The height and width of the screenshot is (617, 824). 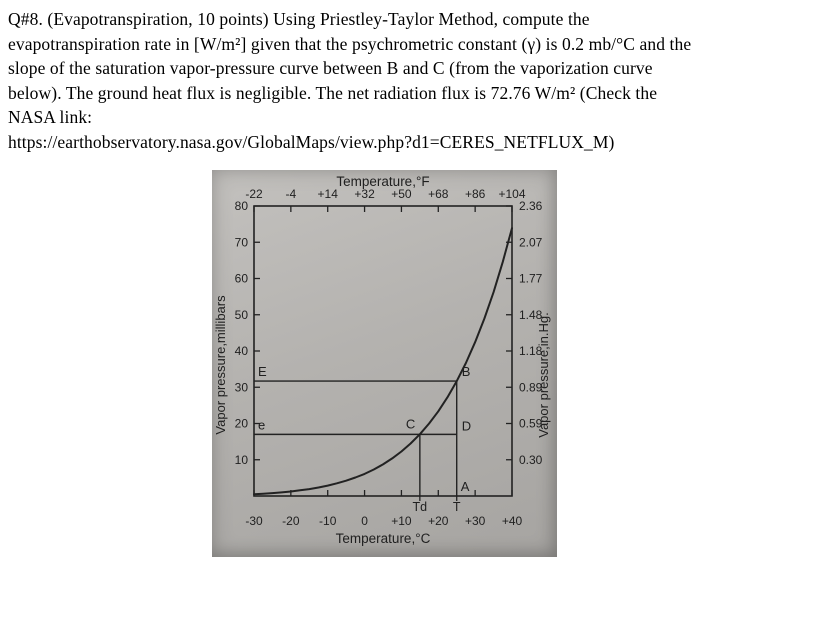 I want to click on y-tick-label-inhg: 2.07, so click(x=531, y=242).